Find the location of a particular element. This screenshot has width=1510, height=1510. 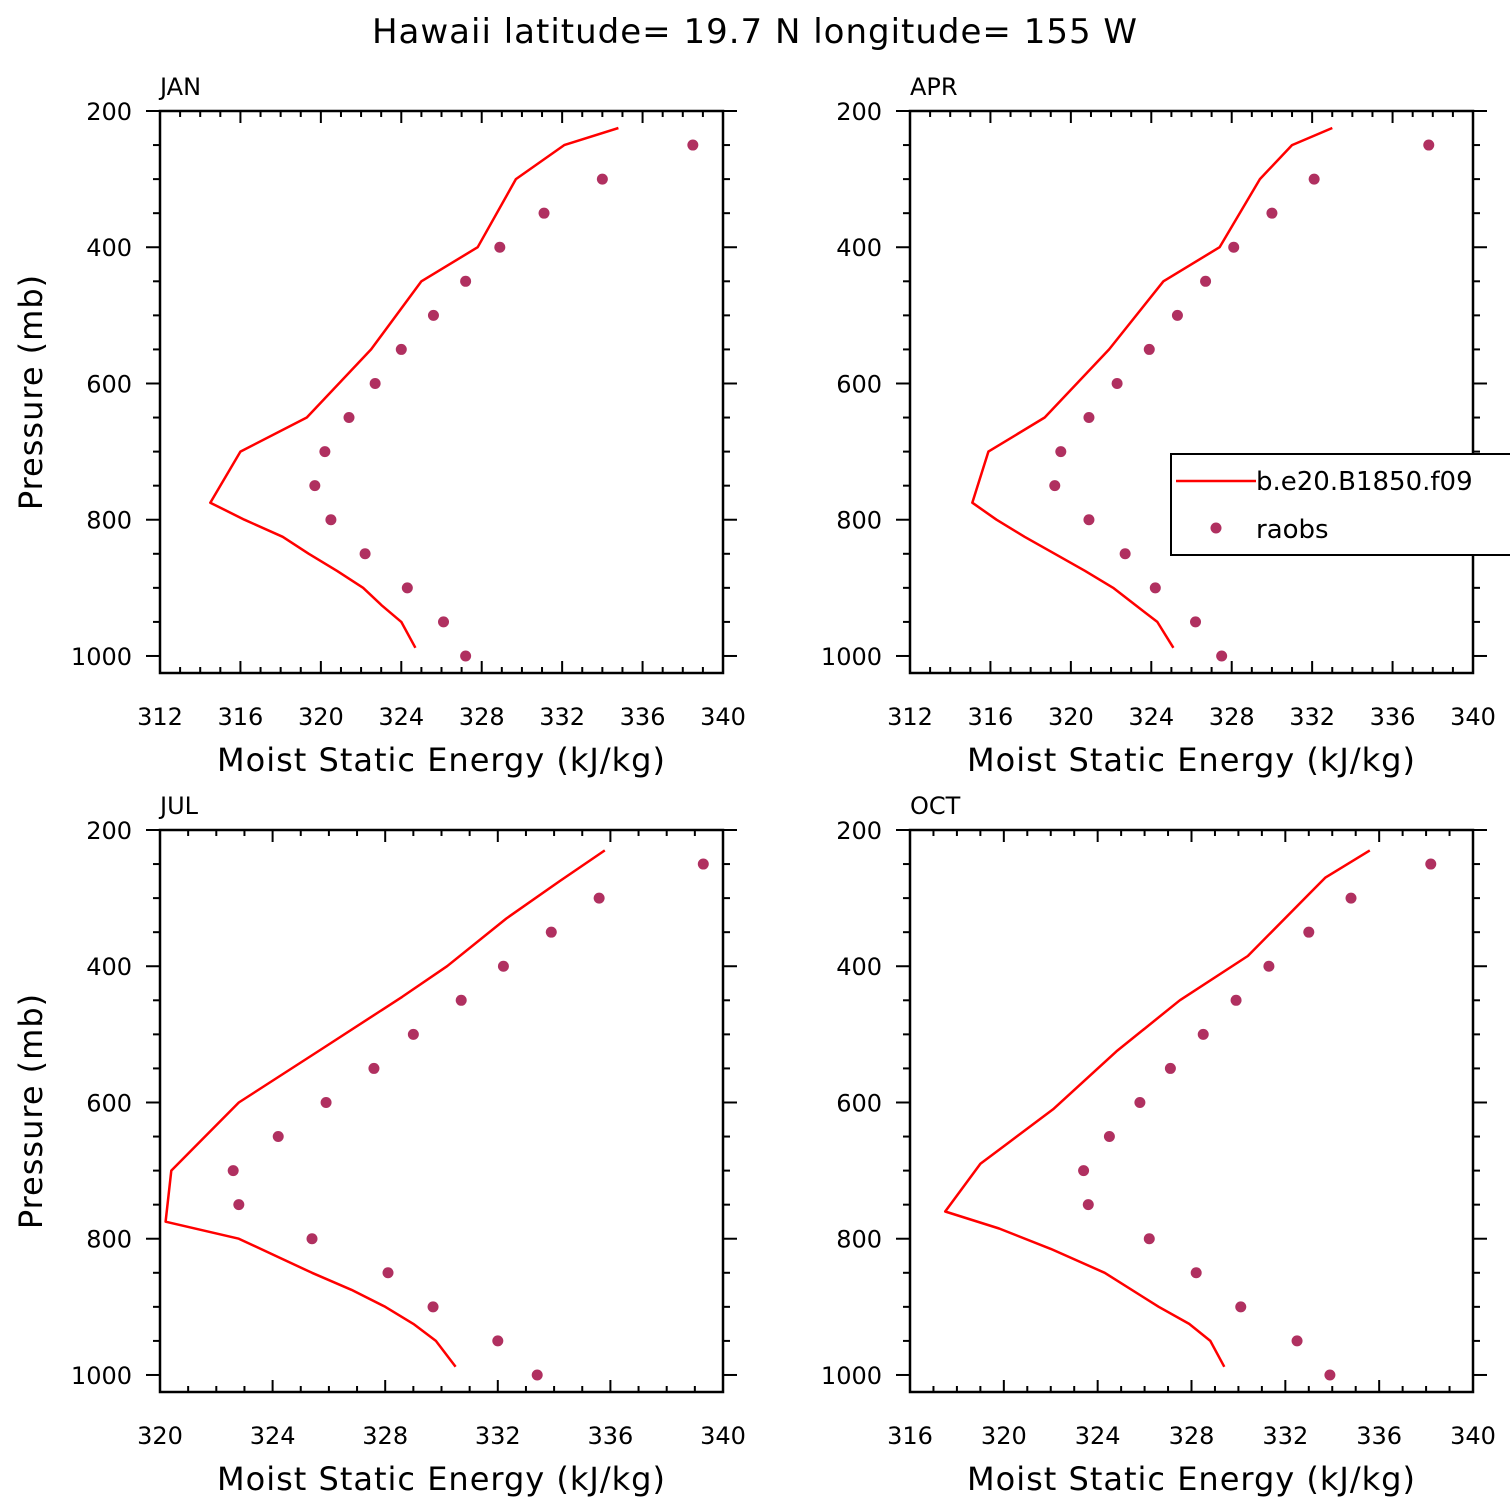

chart-main-title: Hawaii latitude= 19.7 N longitude= 155 W is located at coordinates (755, 32).